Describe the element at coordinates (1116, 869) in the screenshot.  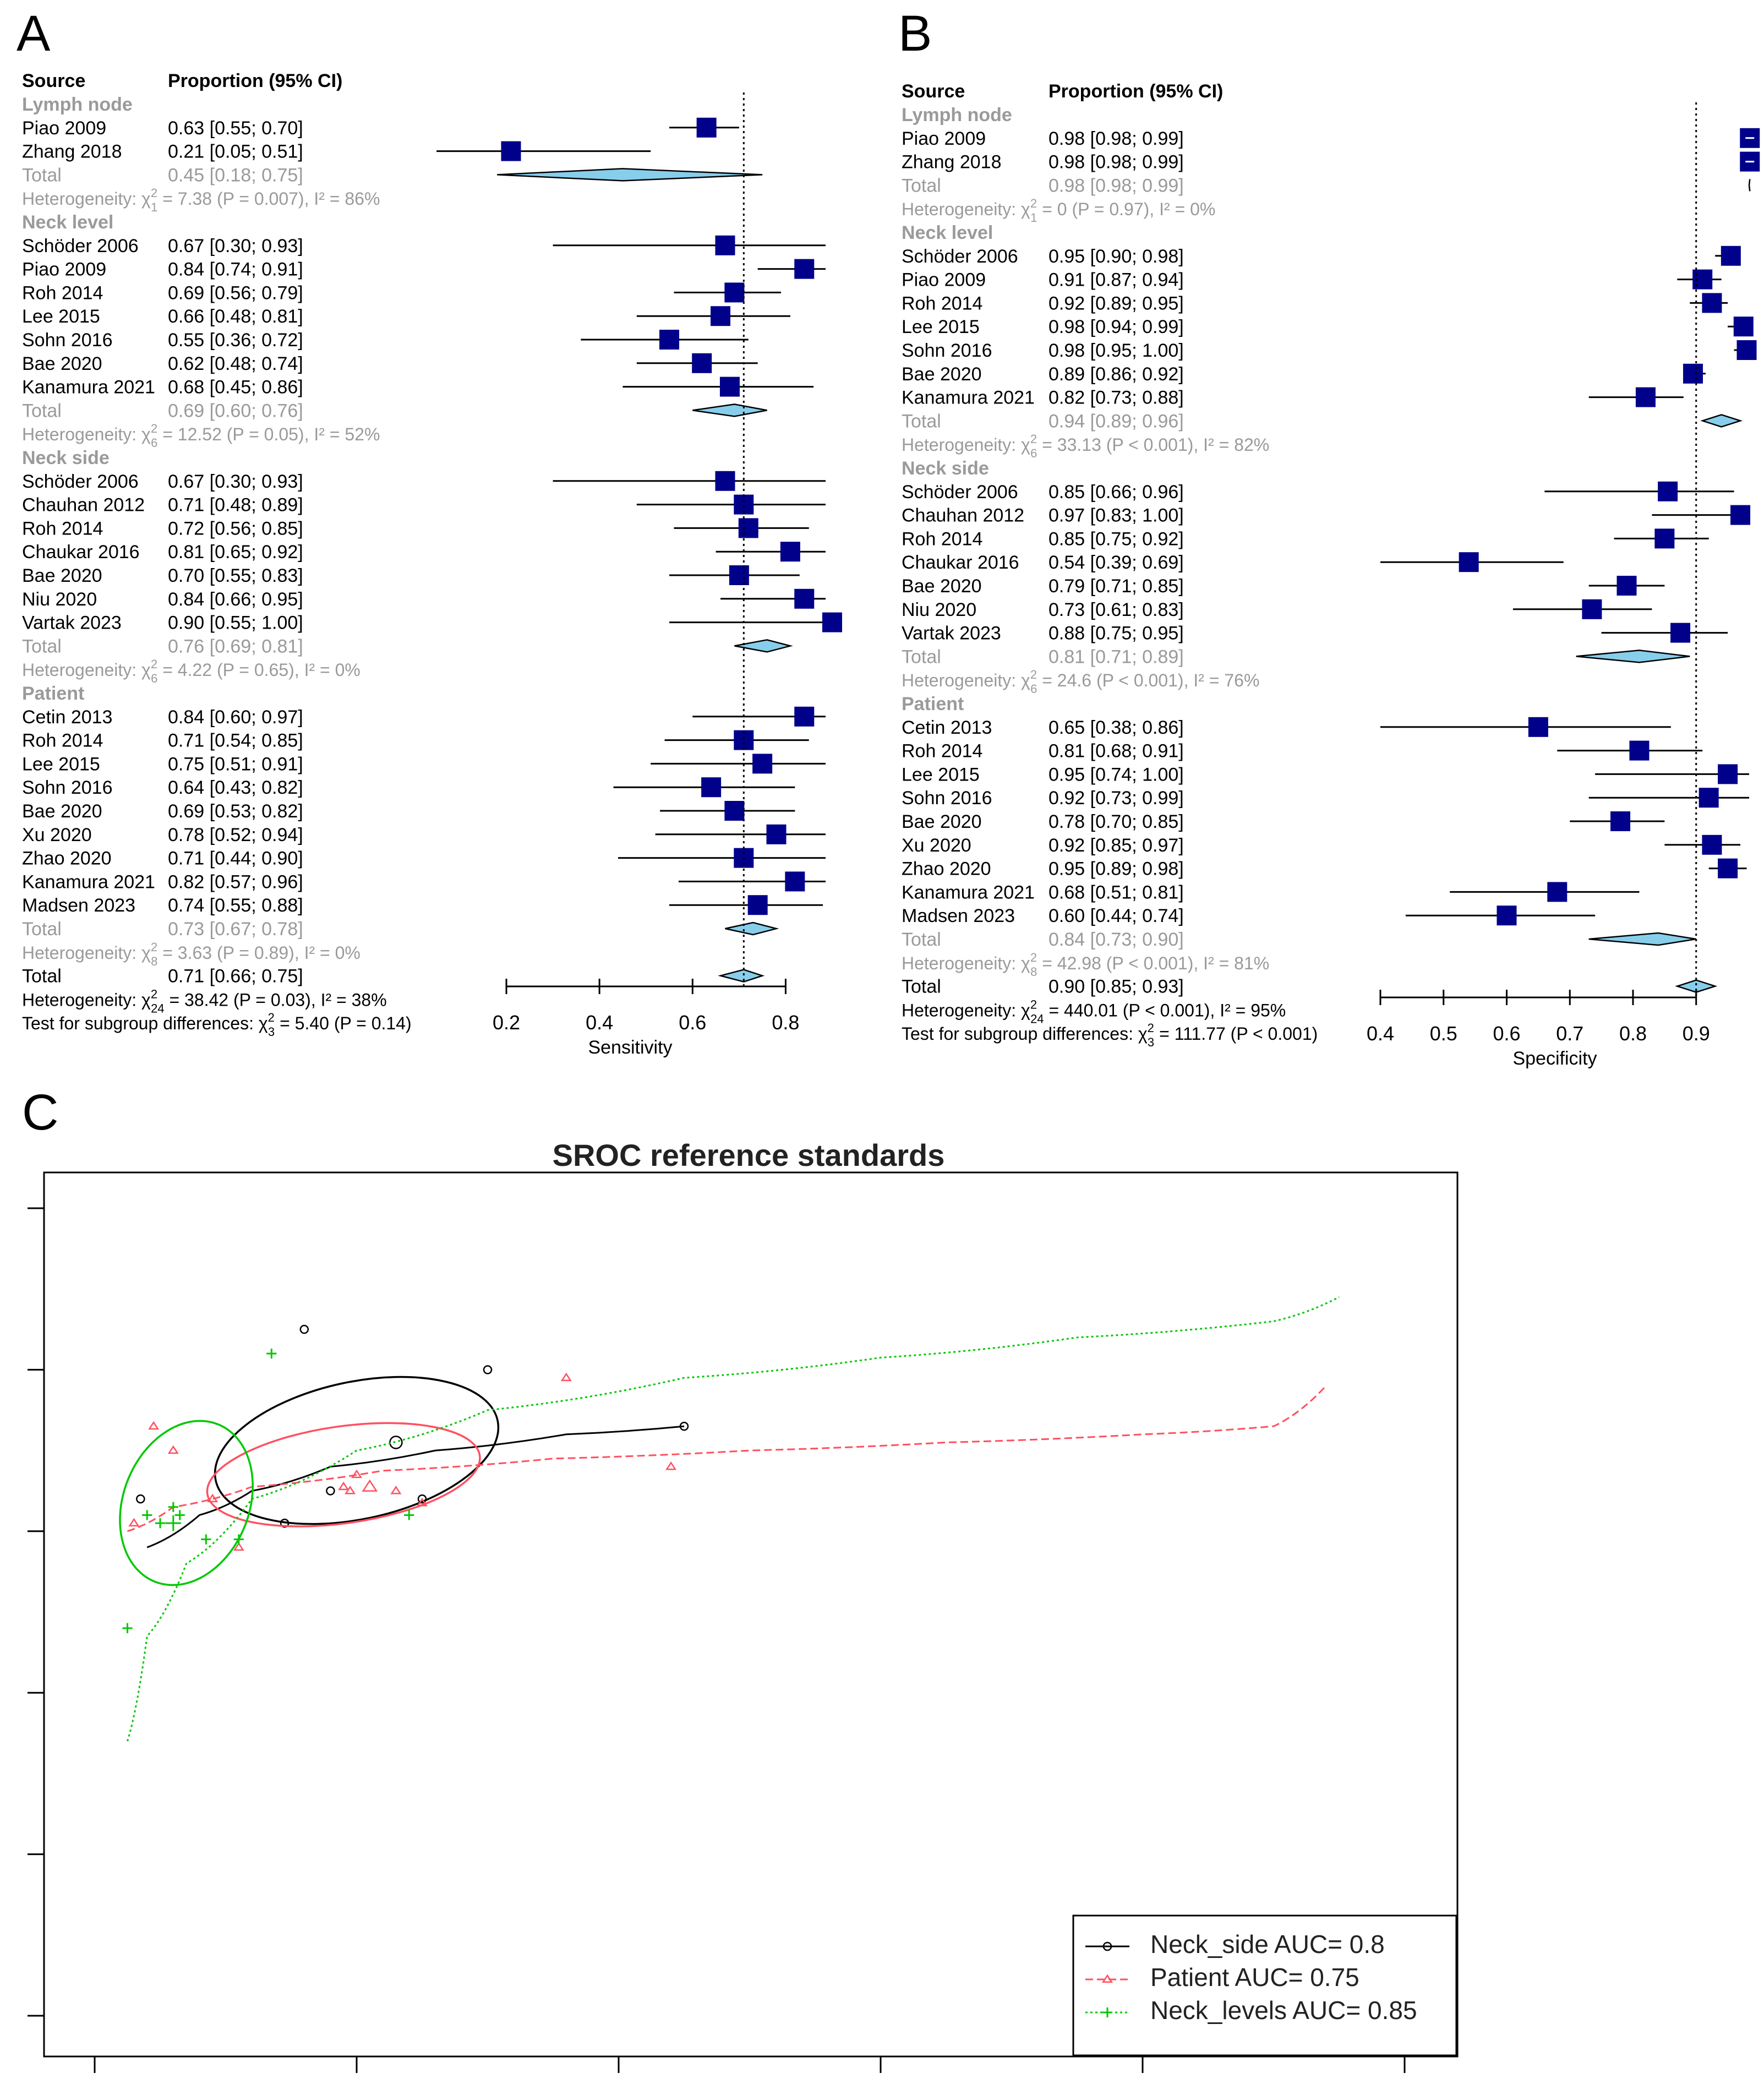
I see `study-ci-value: 0.95 [0.89; 0.98]` at that location.